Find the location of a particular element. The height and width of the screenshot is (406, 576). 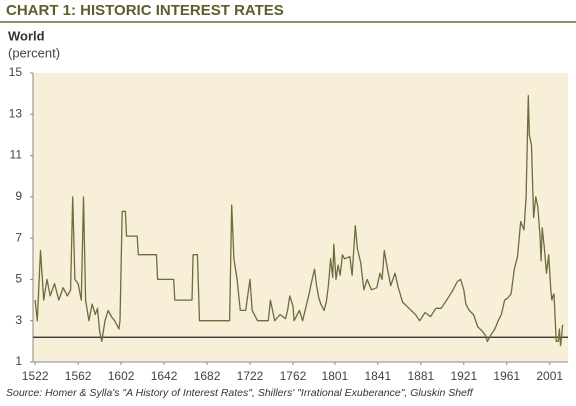

y-tick-label: 1 is located at coordinates (18, 361).